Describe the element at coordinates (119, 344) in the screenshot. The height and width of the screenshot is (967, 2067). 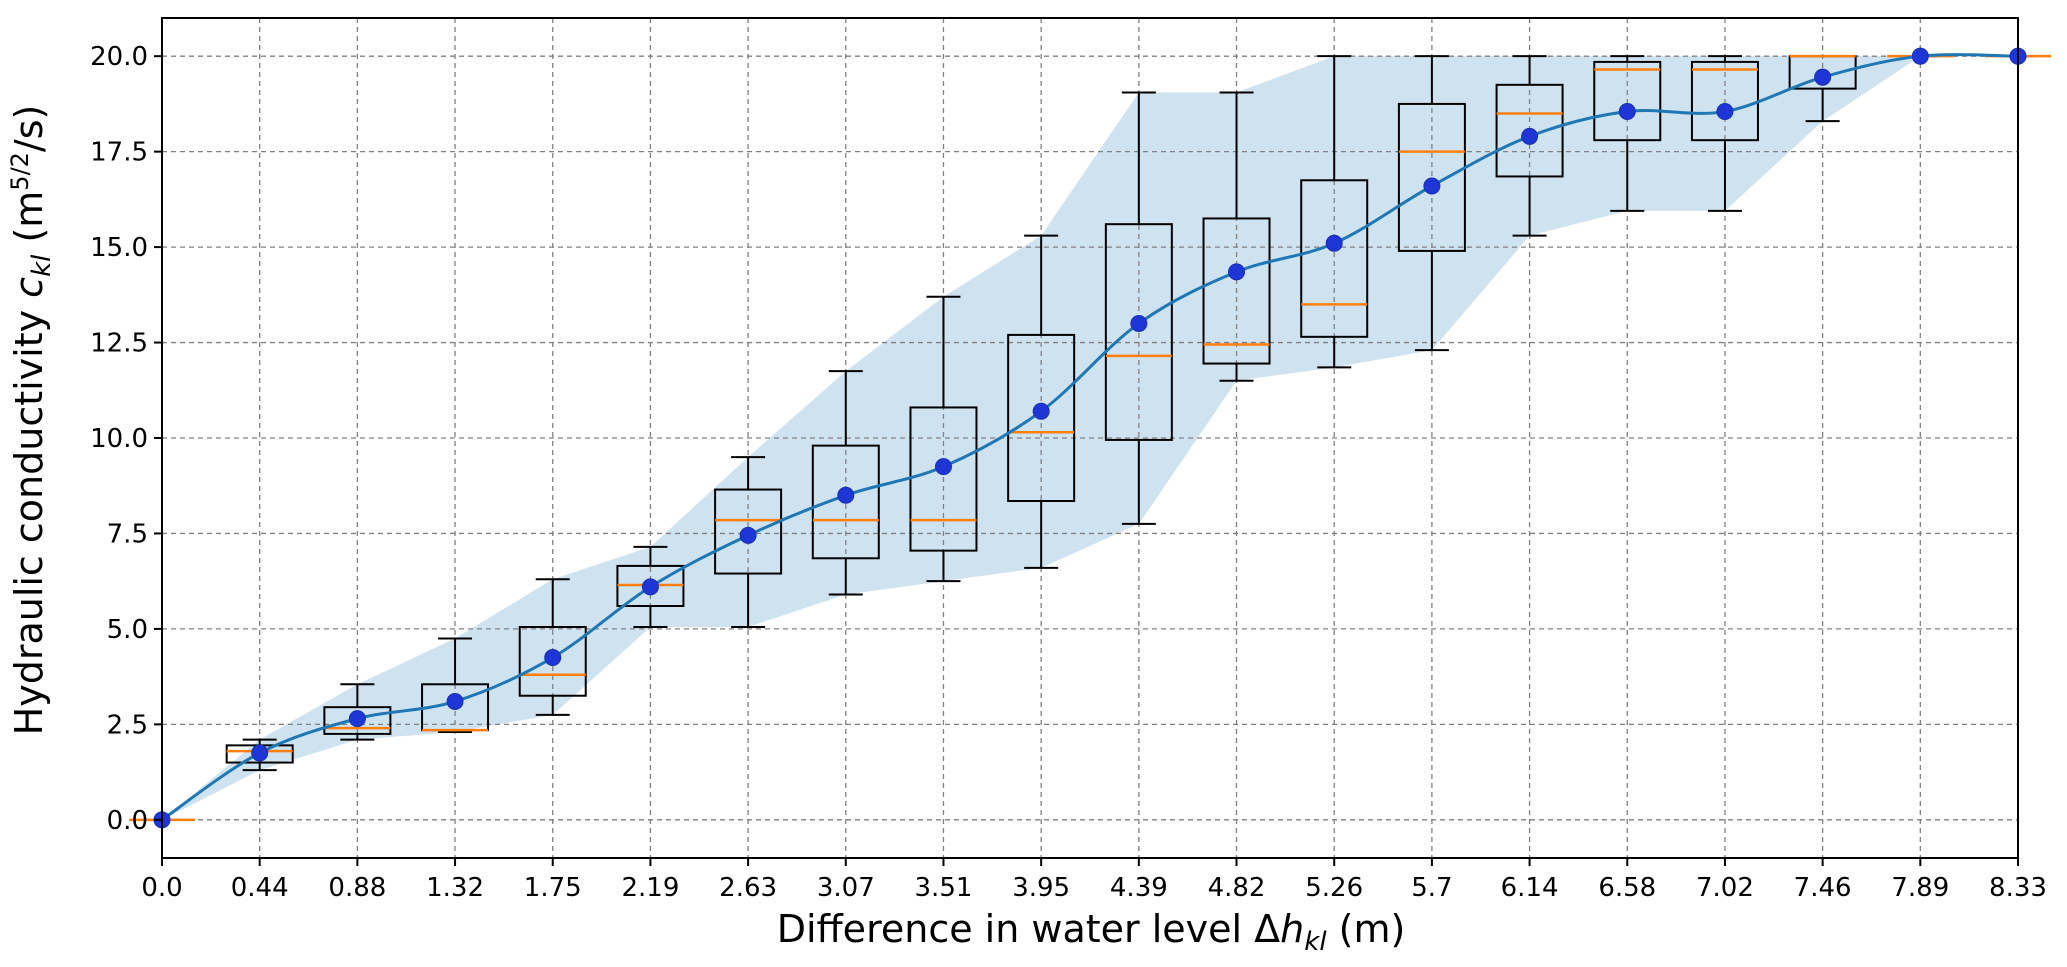
I see `y-tick-label: 12.5` at that location.